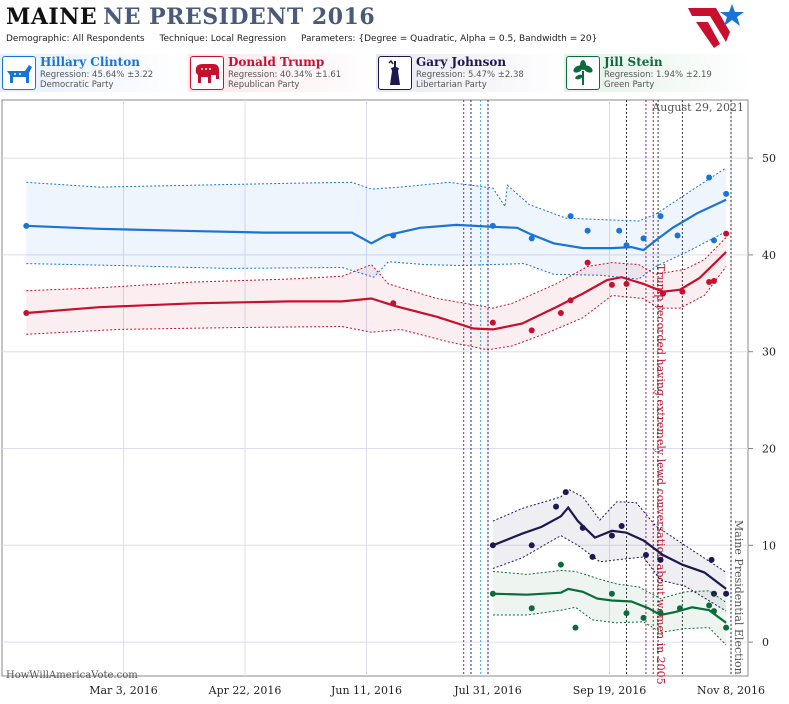 The height and width of the screenshot is (704, 789). I want to click on candidate-party: Green Party, so click(629, 85).